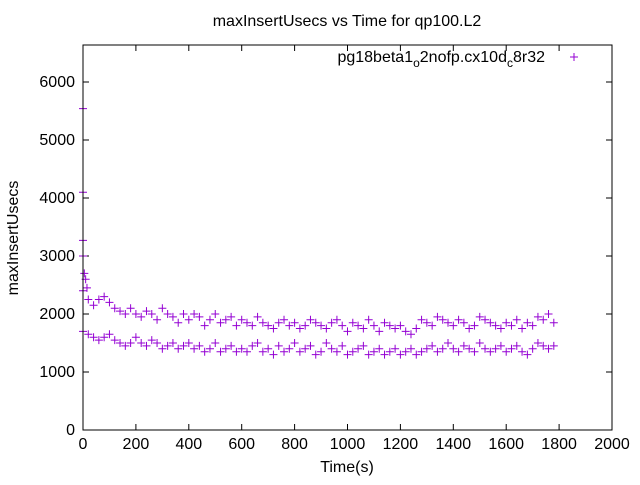  What do you see at coordinates (612, 444) in the screenshot?
I see `x-tick-label: 2000` at bounding box center [612, 444].